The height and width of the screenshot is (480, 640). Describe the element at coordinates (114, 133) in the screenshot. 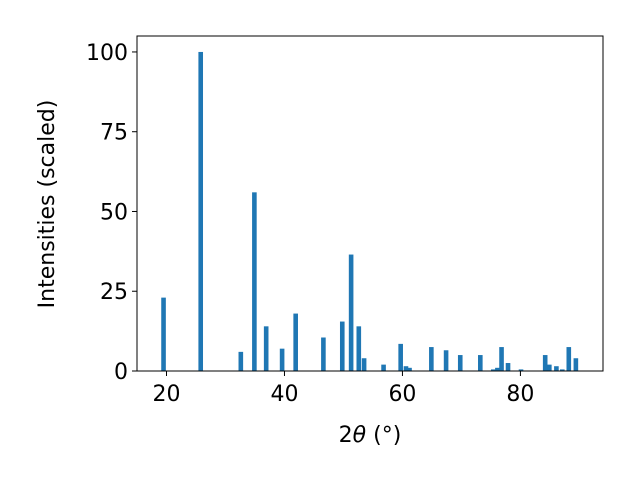

I see `y-tick-label: 75` at that location.